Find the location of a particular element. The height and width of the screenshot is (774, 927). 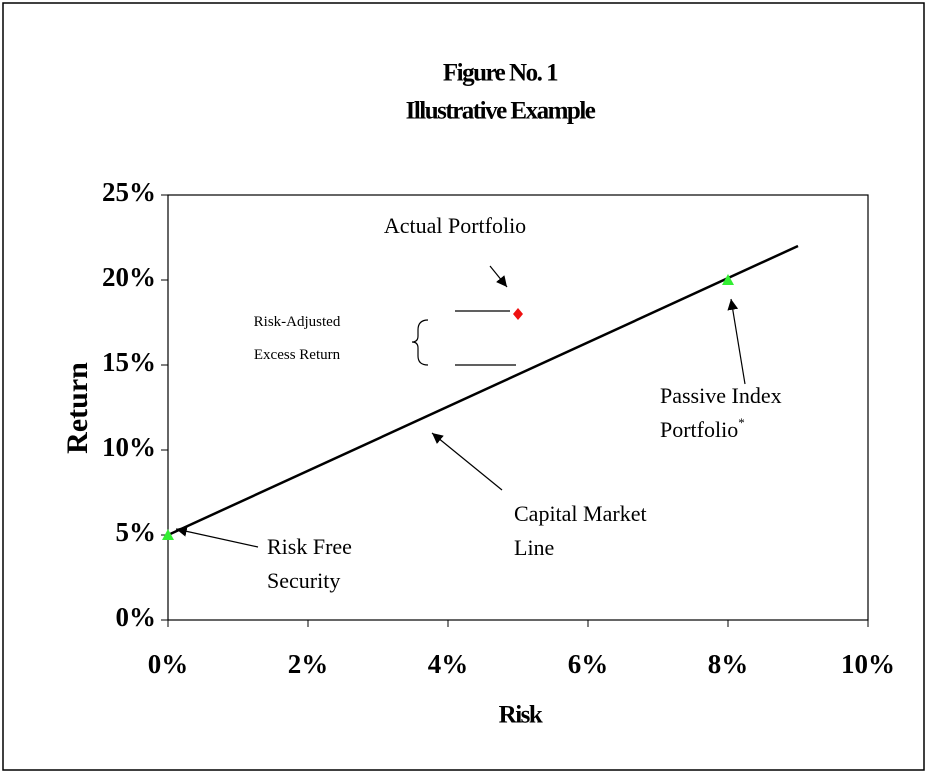

y-tick-label: 10% is located at coordinates (129, 447).